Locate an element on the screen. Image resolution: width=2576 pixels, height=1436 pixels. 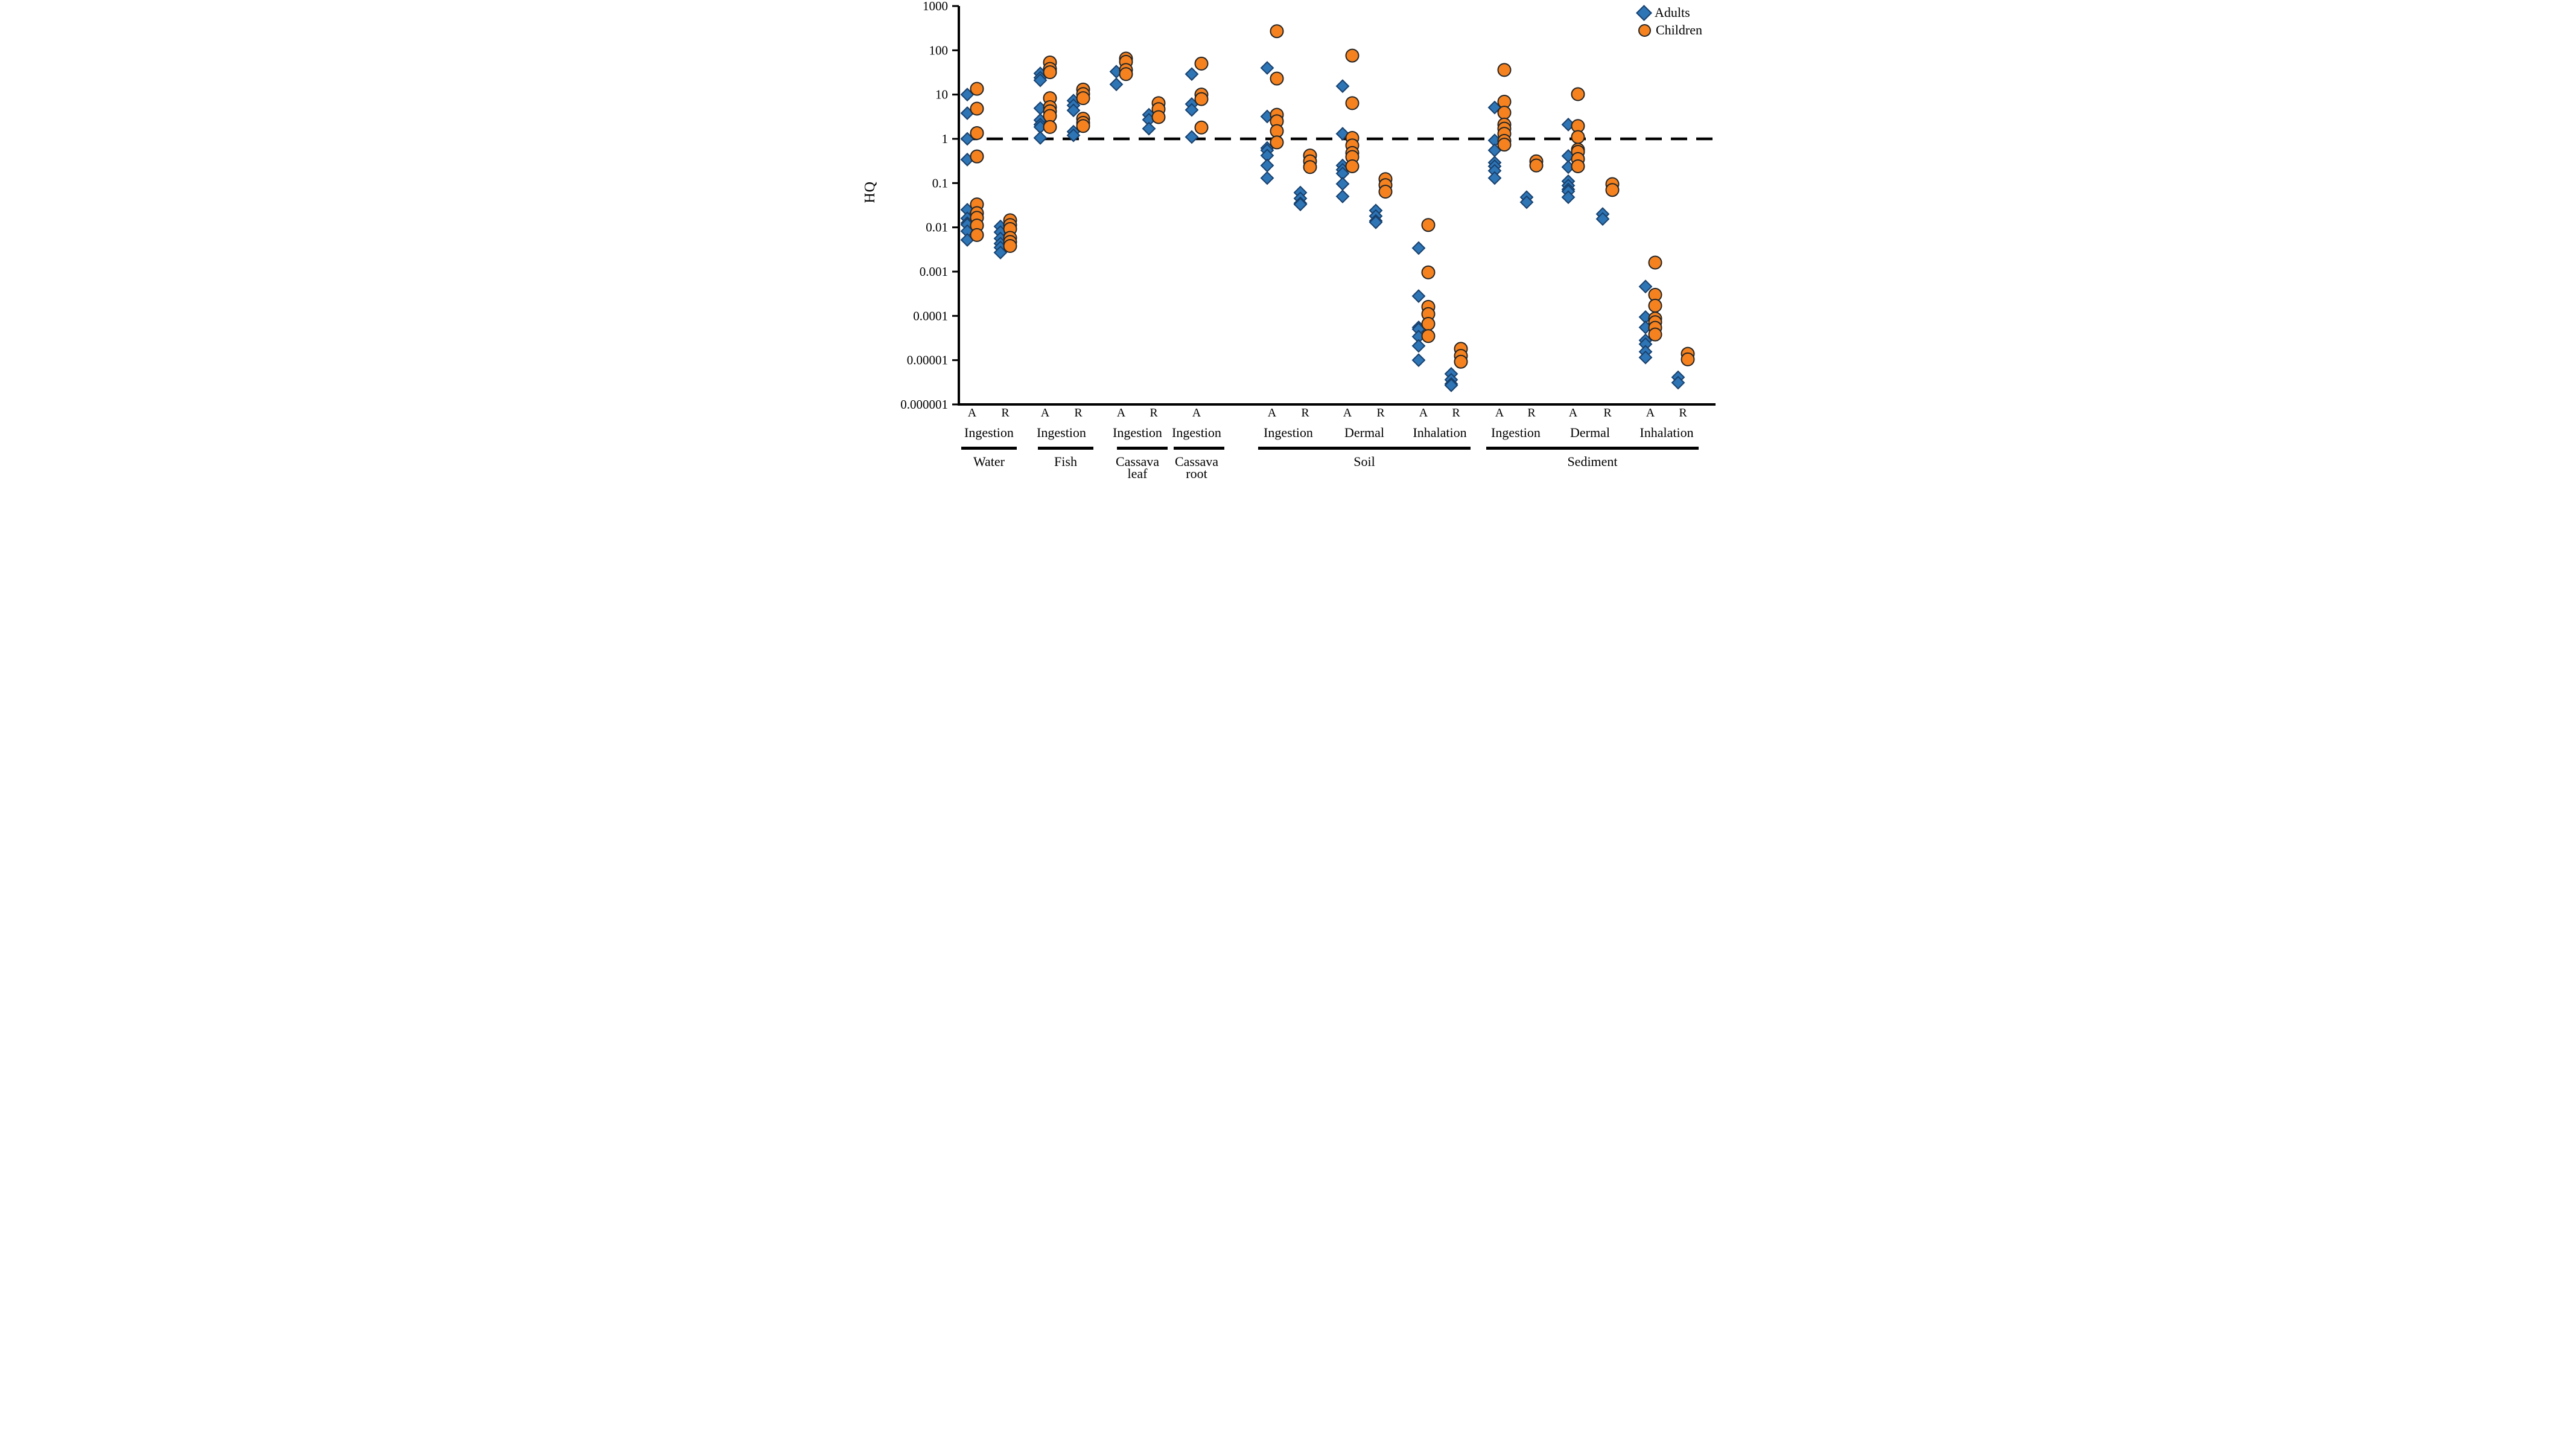
group-label: Cassava is located at coordinates (1137, 461).